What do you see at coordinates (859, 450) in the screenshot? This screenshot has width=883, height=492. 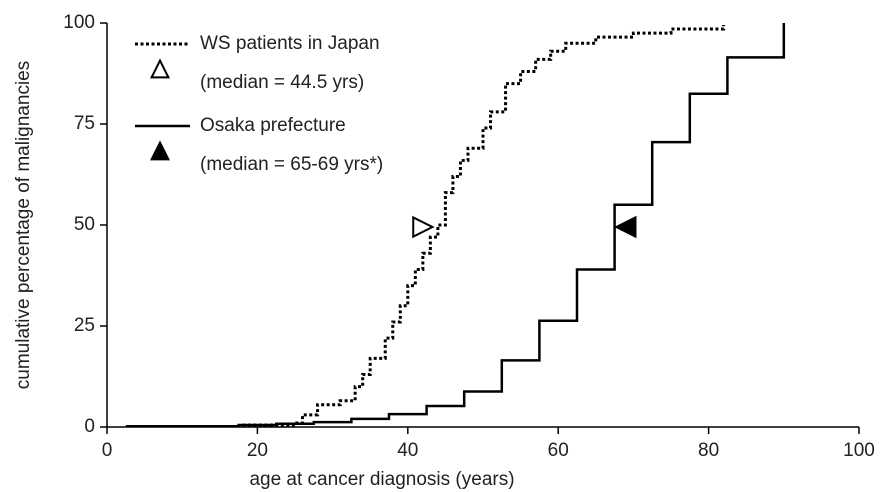 I see `x-tick-label: 100` at bounding box center [859, 450].